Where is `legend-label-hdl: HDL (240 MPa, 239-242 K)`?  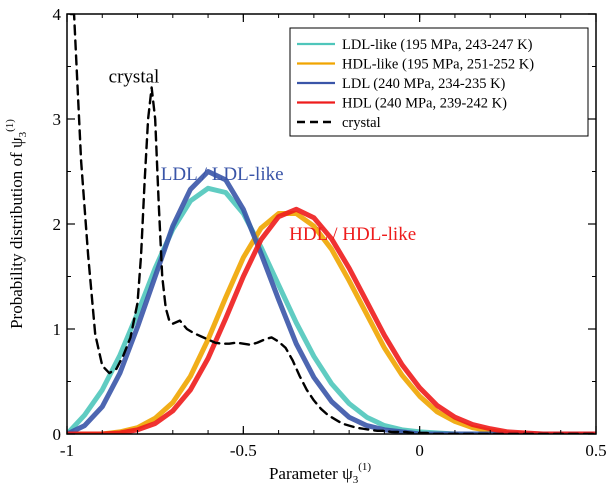
legend-label-hdl: HDL (240 MPa, 239-242 K) is located at coordinates (424, 104).